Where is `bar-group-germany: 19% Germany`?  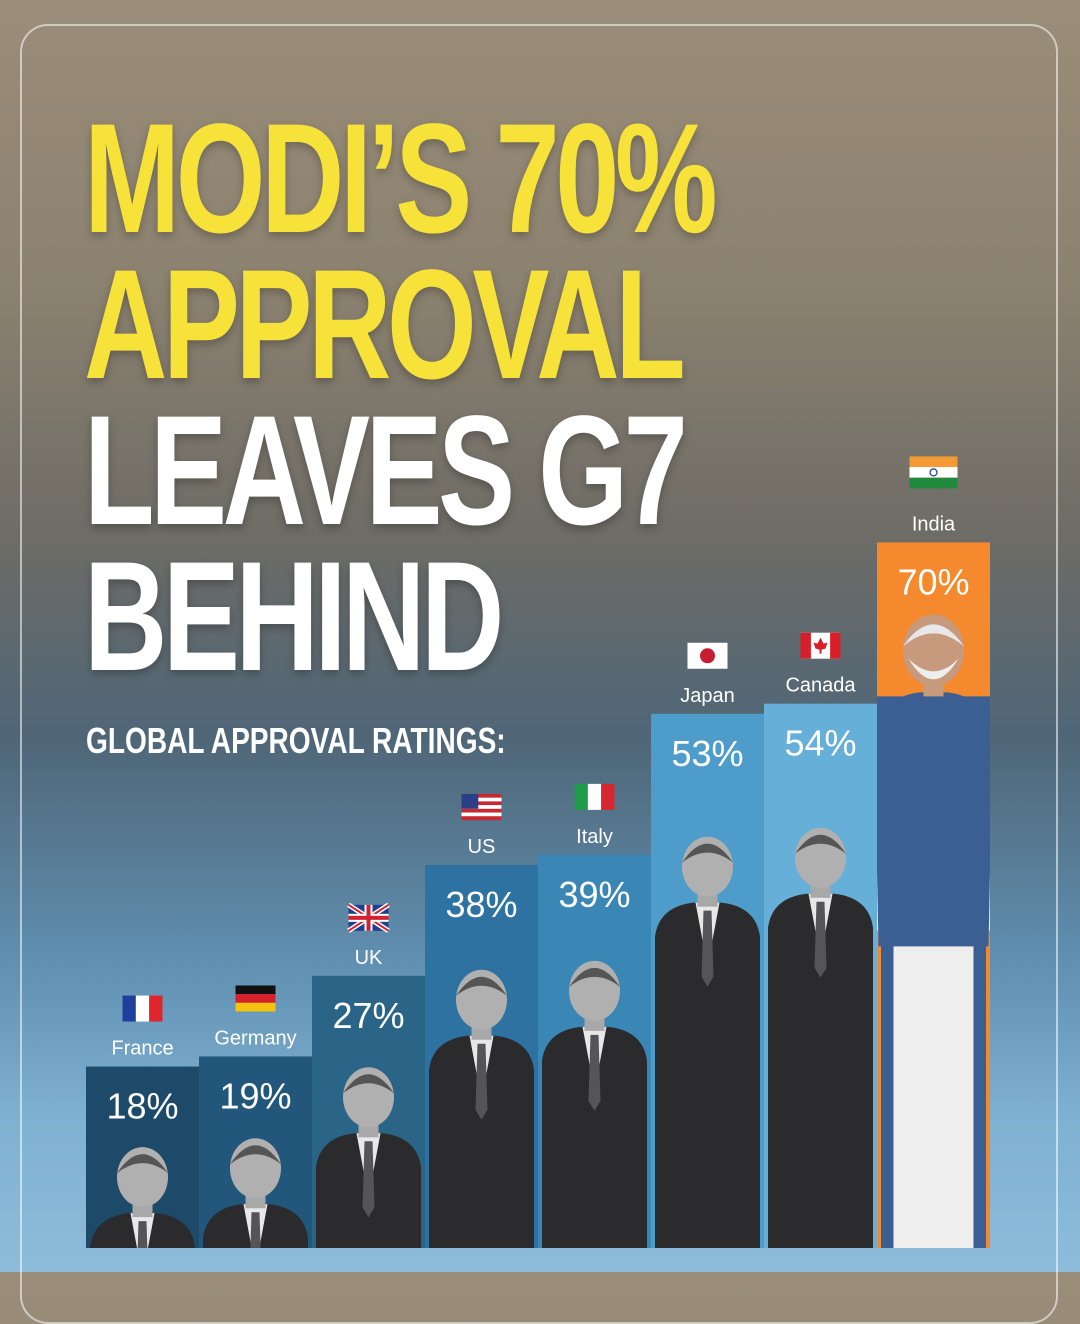
bar-group-germany: 19% Germany is located at coordinates (255, 1116).